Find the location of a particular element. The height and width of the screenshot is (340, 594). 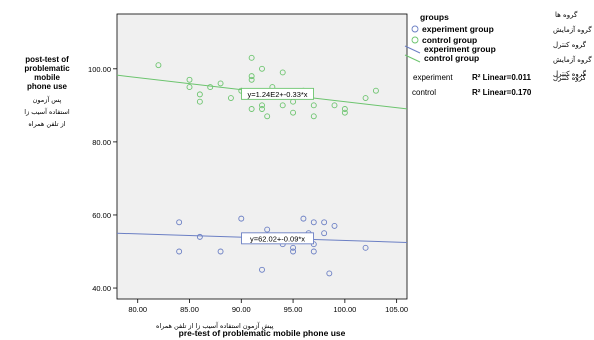

y-axis-label-line: mobile is located at coordinates (47, 77).